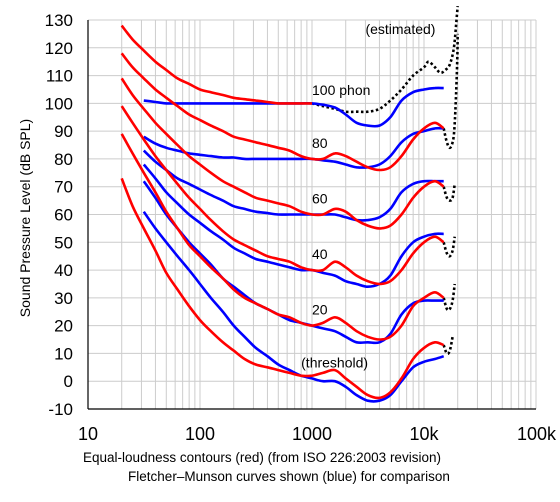 The image size is (560, 502). Describe the element at coordinates (537, 434) in the screenshot. I see `x-tick-label: 100k` at that location.